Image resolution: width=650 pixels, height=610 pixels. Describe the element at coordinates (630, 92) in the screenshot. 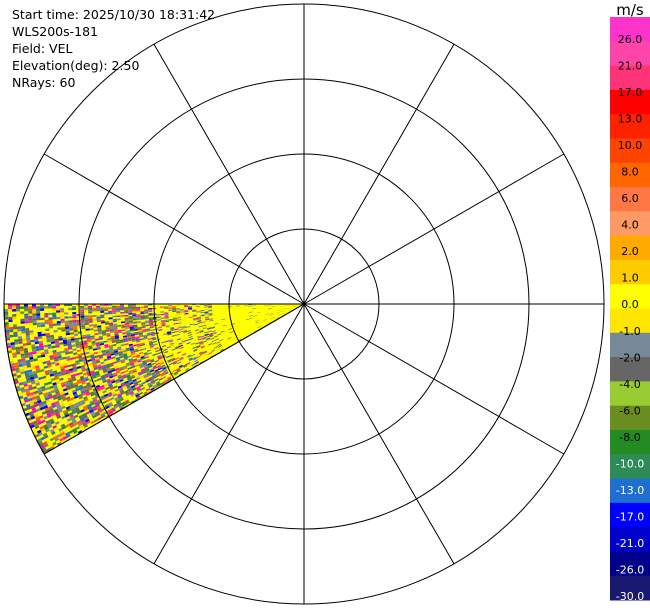

I see `colorbar-tick-label: 17.0` at that location.